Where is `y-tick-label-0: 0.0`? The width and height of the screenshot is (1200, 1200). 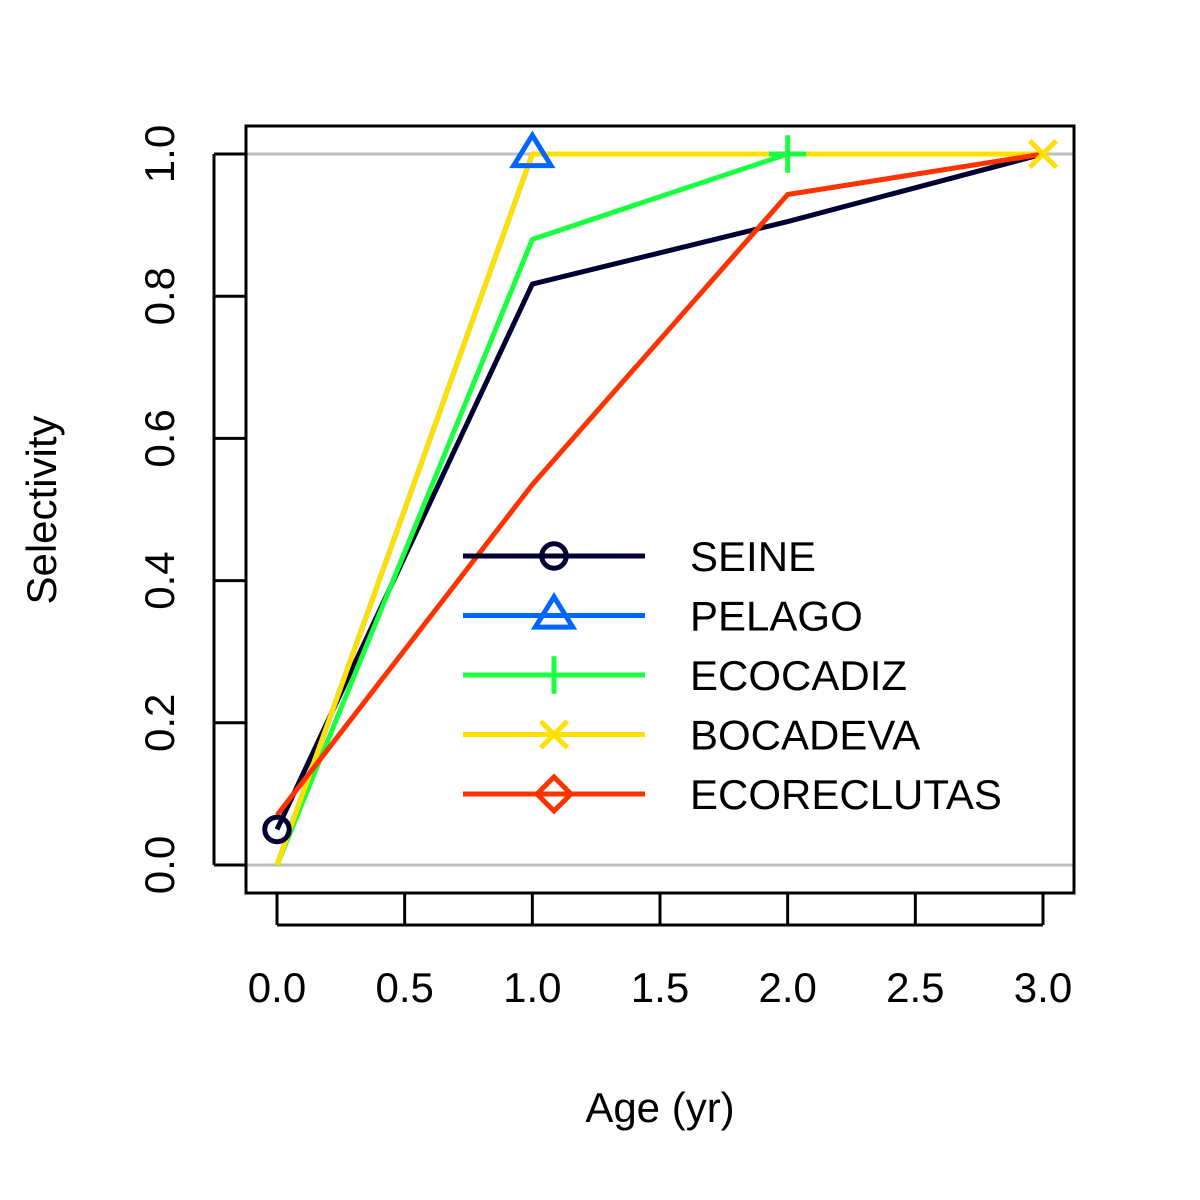 y-tick-label-0: 0.0 is located at coordinates (159, 865).